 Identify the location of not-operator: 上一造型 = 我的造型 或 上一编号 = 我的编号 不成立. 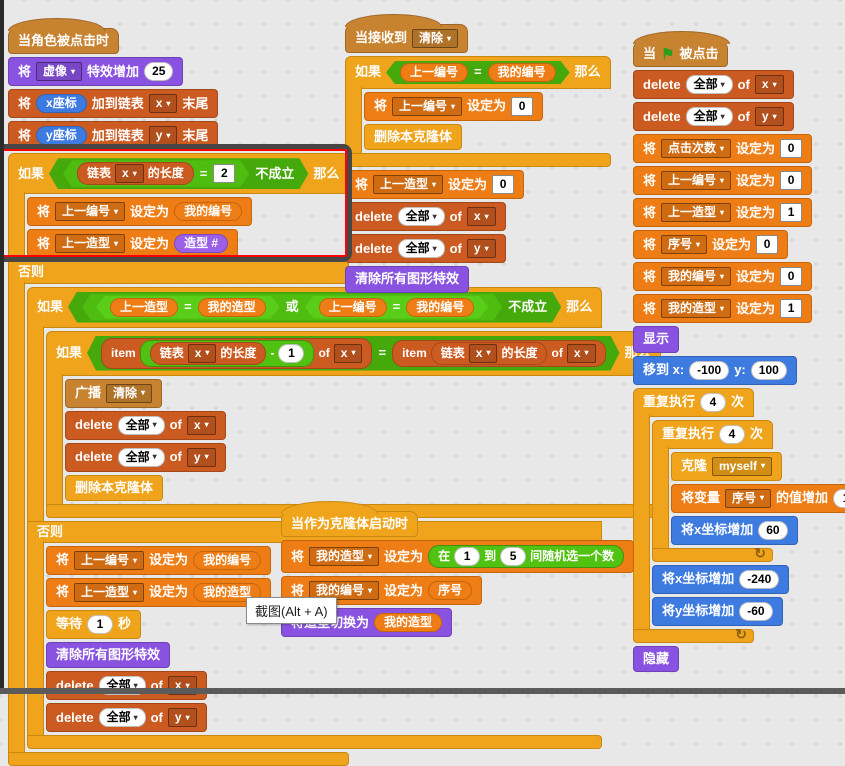
(314, 307).